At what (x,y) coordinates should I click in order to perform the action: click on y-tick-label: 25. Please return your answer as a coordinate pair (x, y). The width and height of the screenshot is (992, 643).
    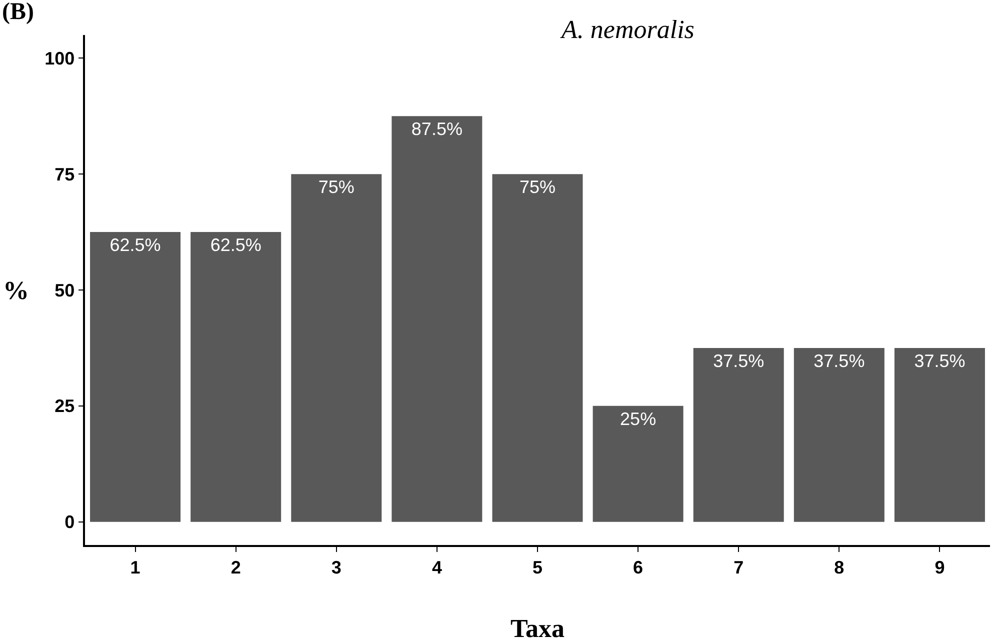
    Looking at the image, I should click on (64, 406).